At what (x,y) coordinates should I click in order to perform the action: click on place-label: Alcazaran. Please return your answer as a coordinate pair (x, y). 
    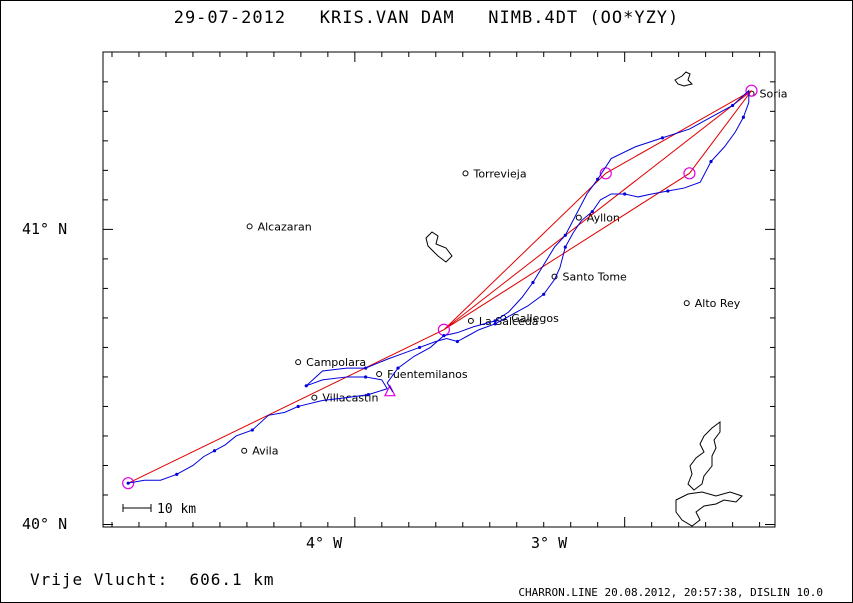
    Looking at the image, I should click on (285, 226).